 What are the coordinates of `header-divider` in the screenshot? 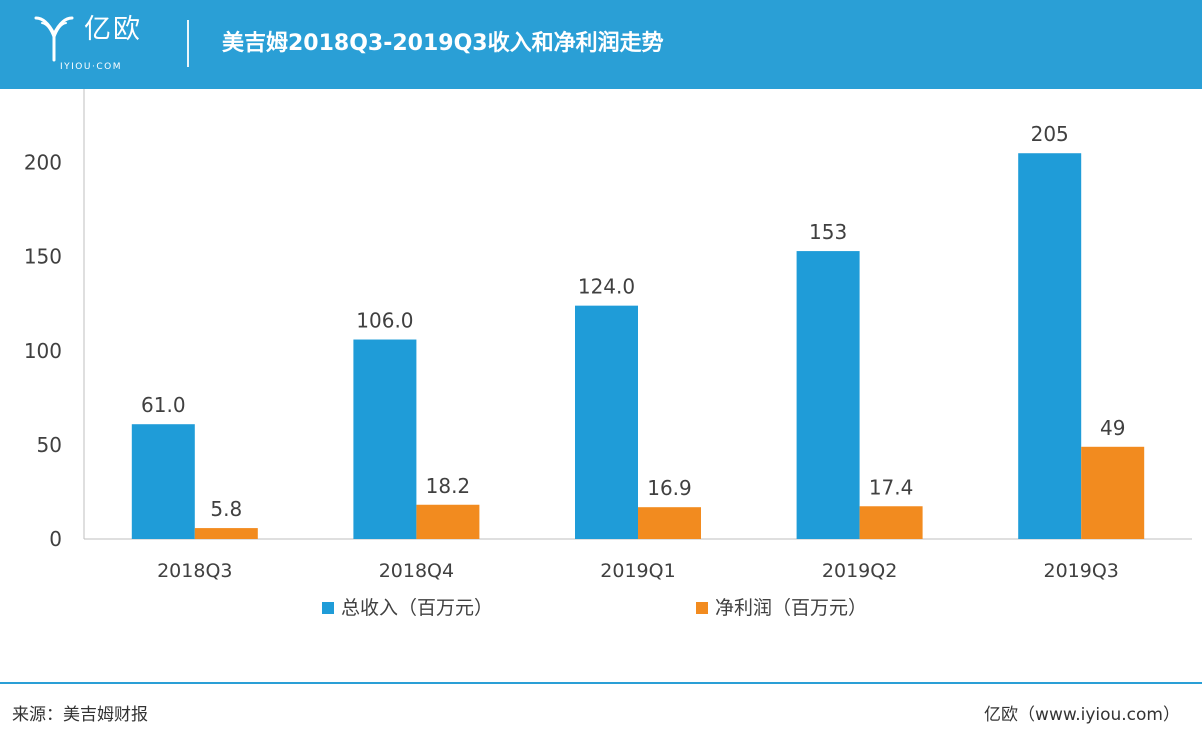 It's located at (188, 43).